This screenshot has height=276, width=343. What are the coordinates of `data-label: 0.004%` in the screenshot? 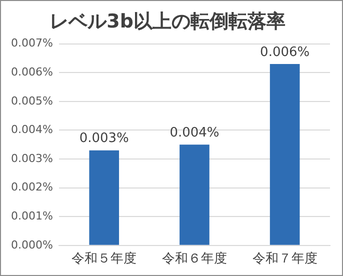 It's located at (195, 132).